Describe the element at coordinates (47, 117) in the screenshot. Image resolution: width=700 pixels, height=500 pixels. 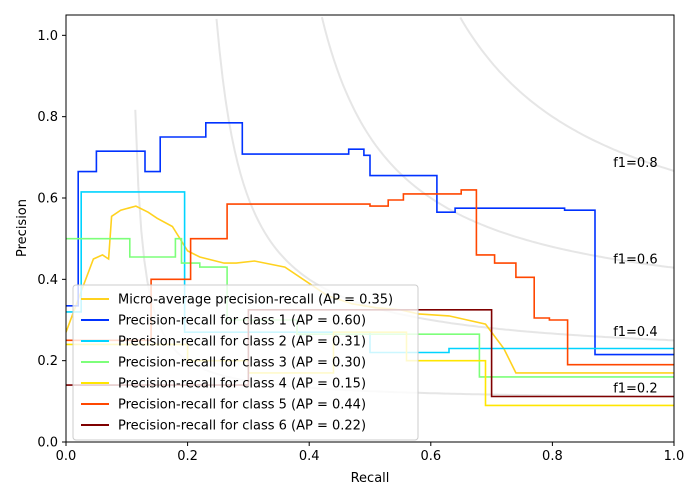
I see `y-tick-label: 0.8` at that location.